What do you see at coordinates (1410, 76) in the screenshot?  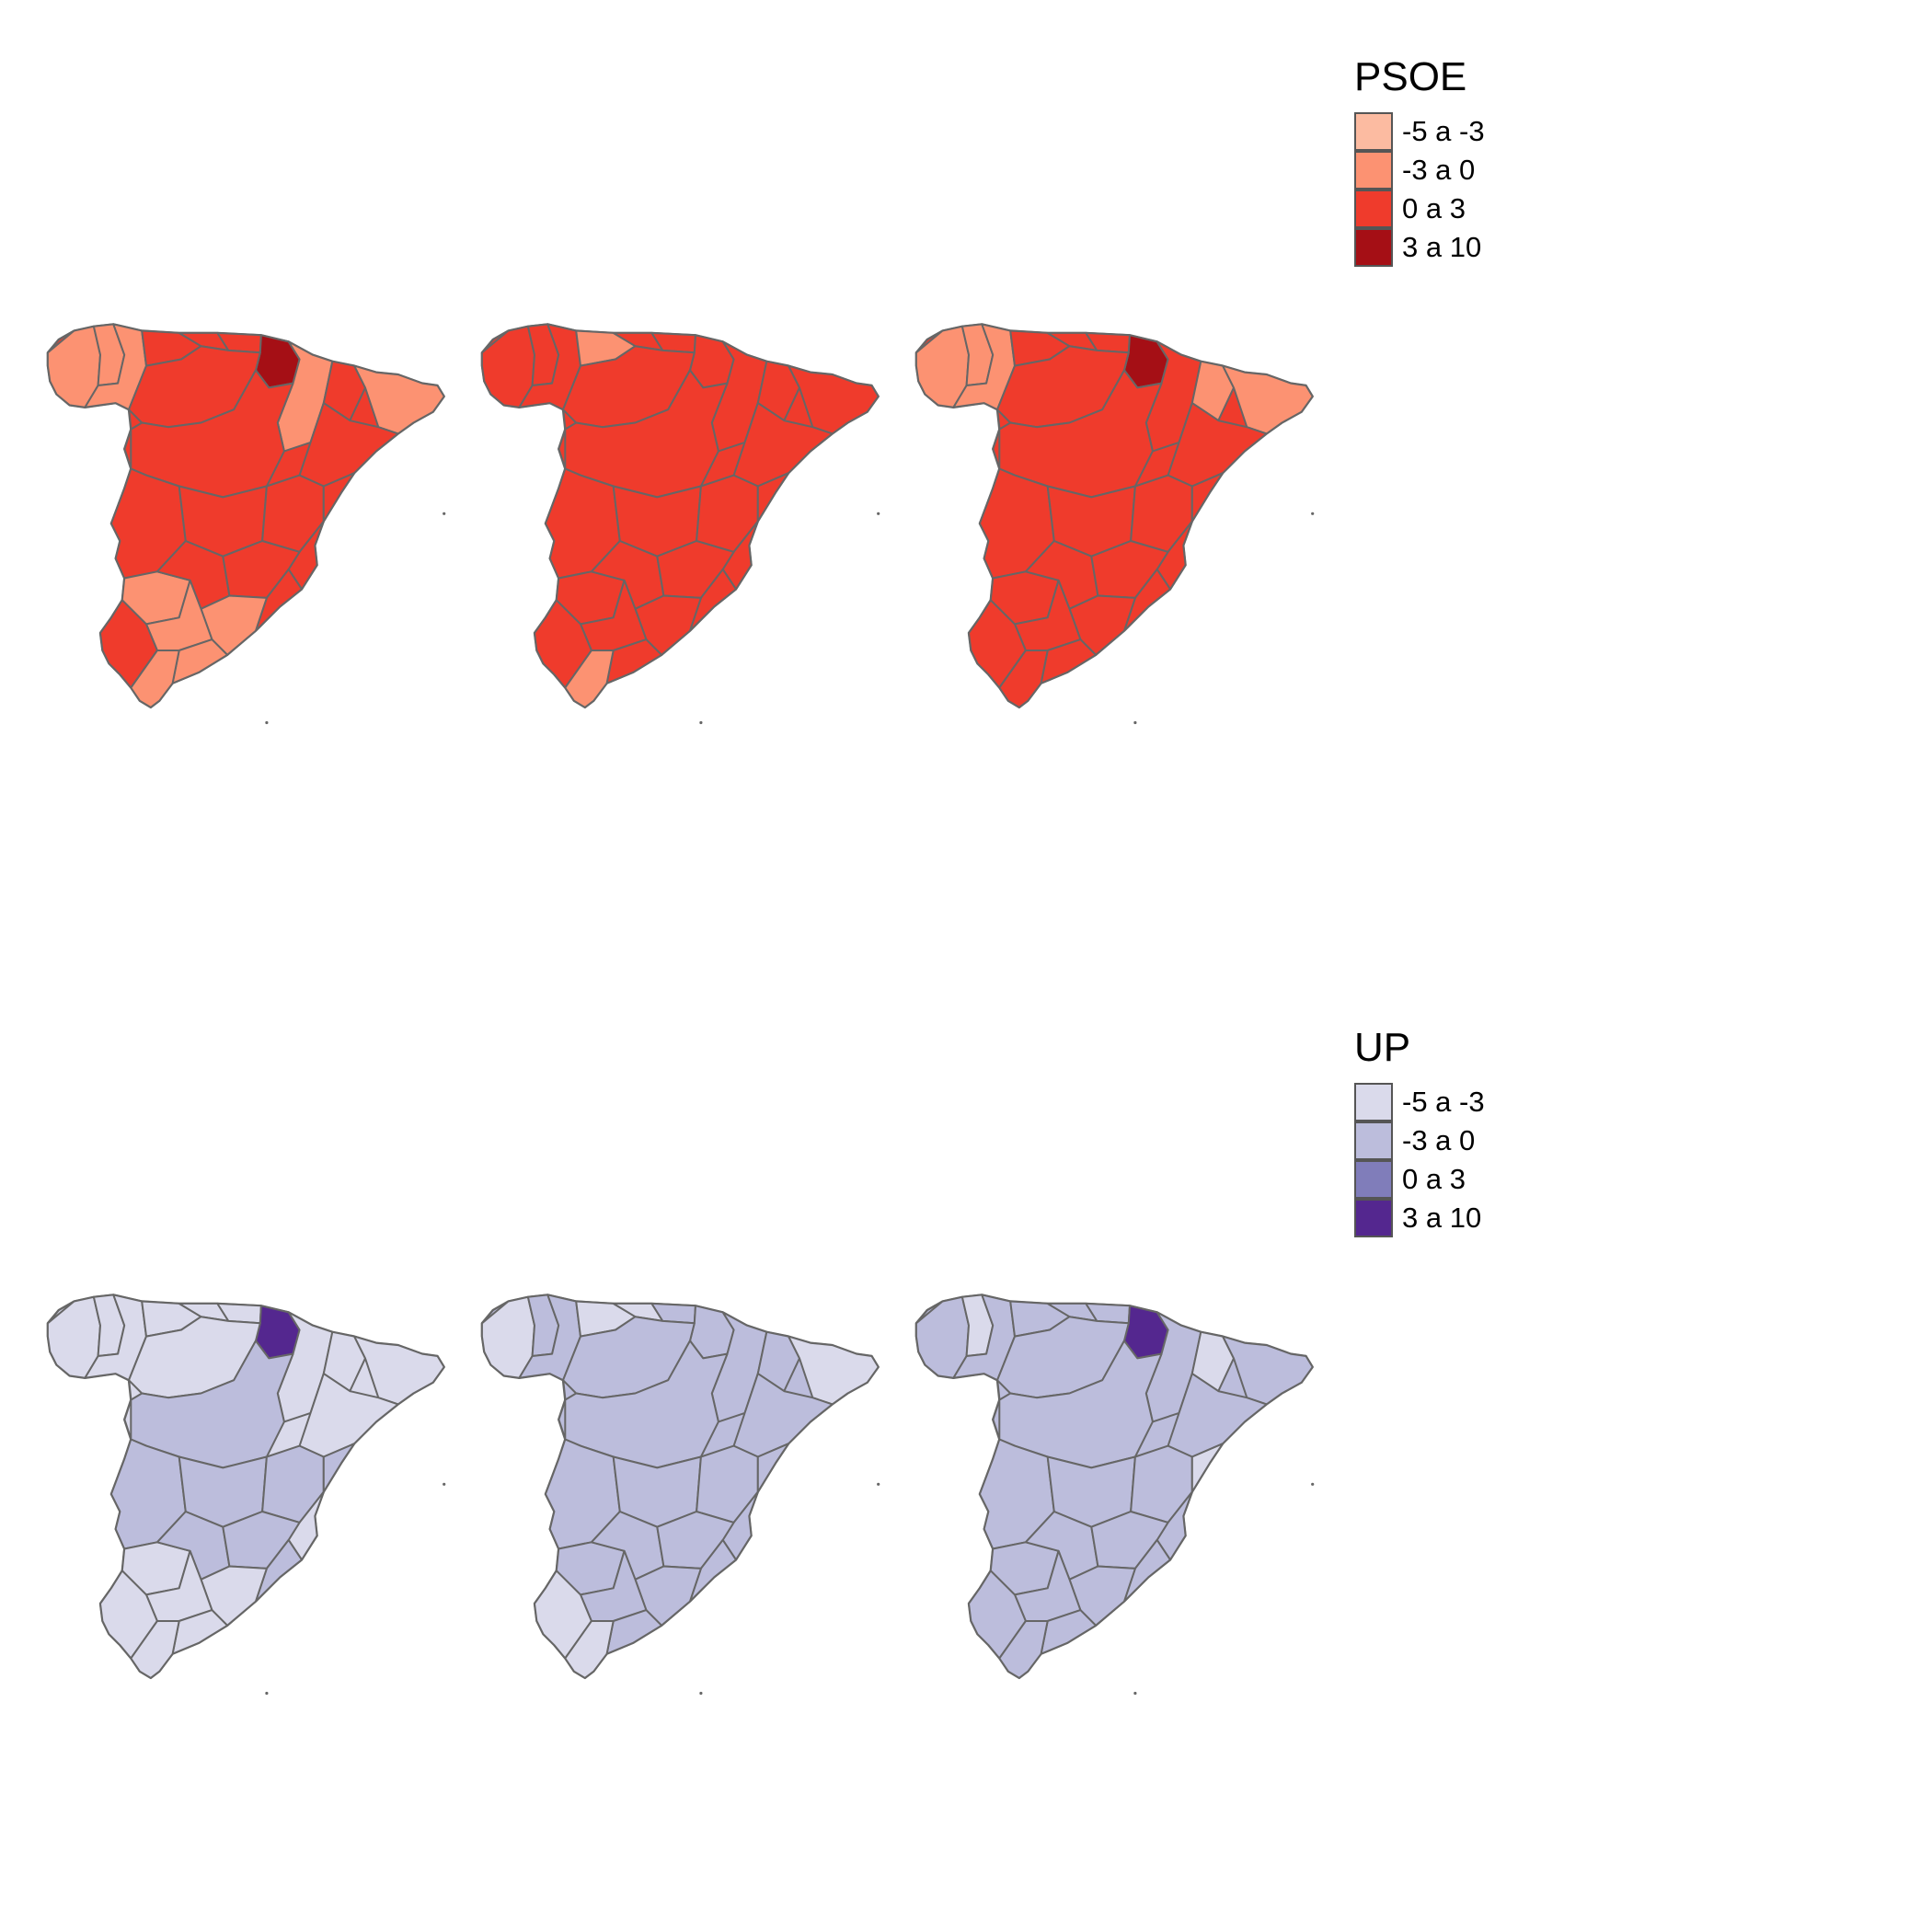 I see `legend-title: PSOE` at bounding box center [1410, 76].